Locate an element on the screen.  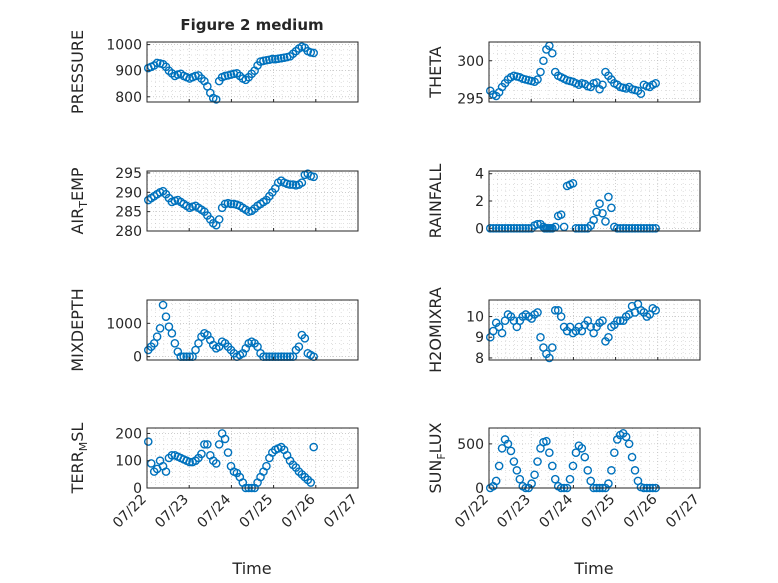
y-tick-label: 200 is located at coordinates (128, 434).